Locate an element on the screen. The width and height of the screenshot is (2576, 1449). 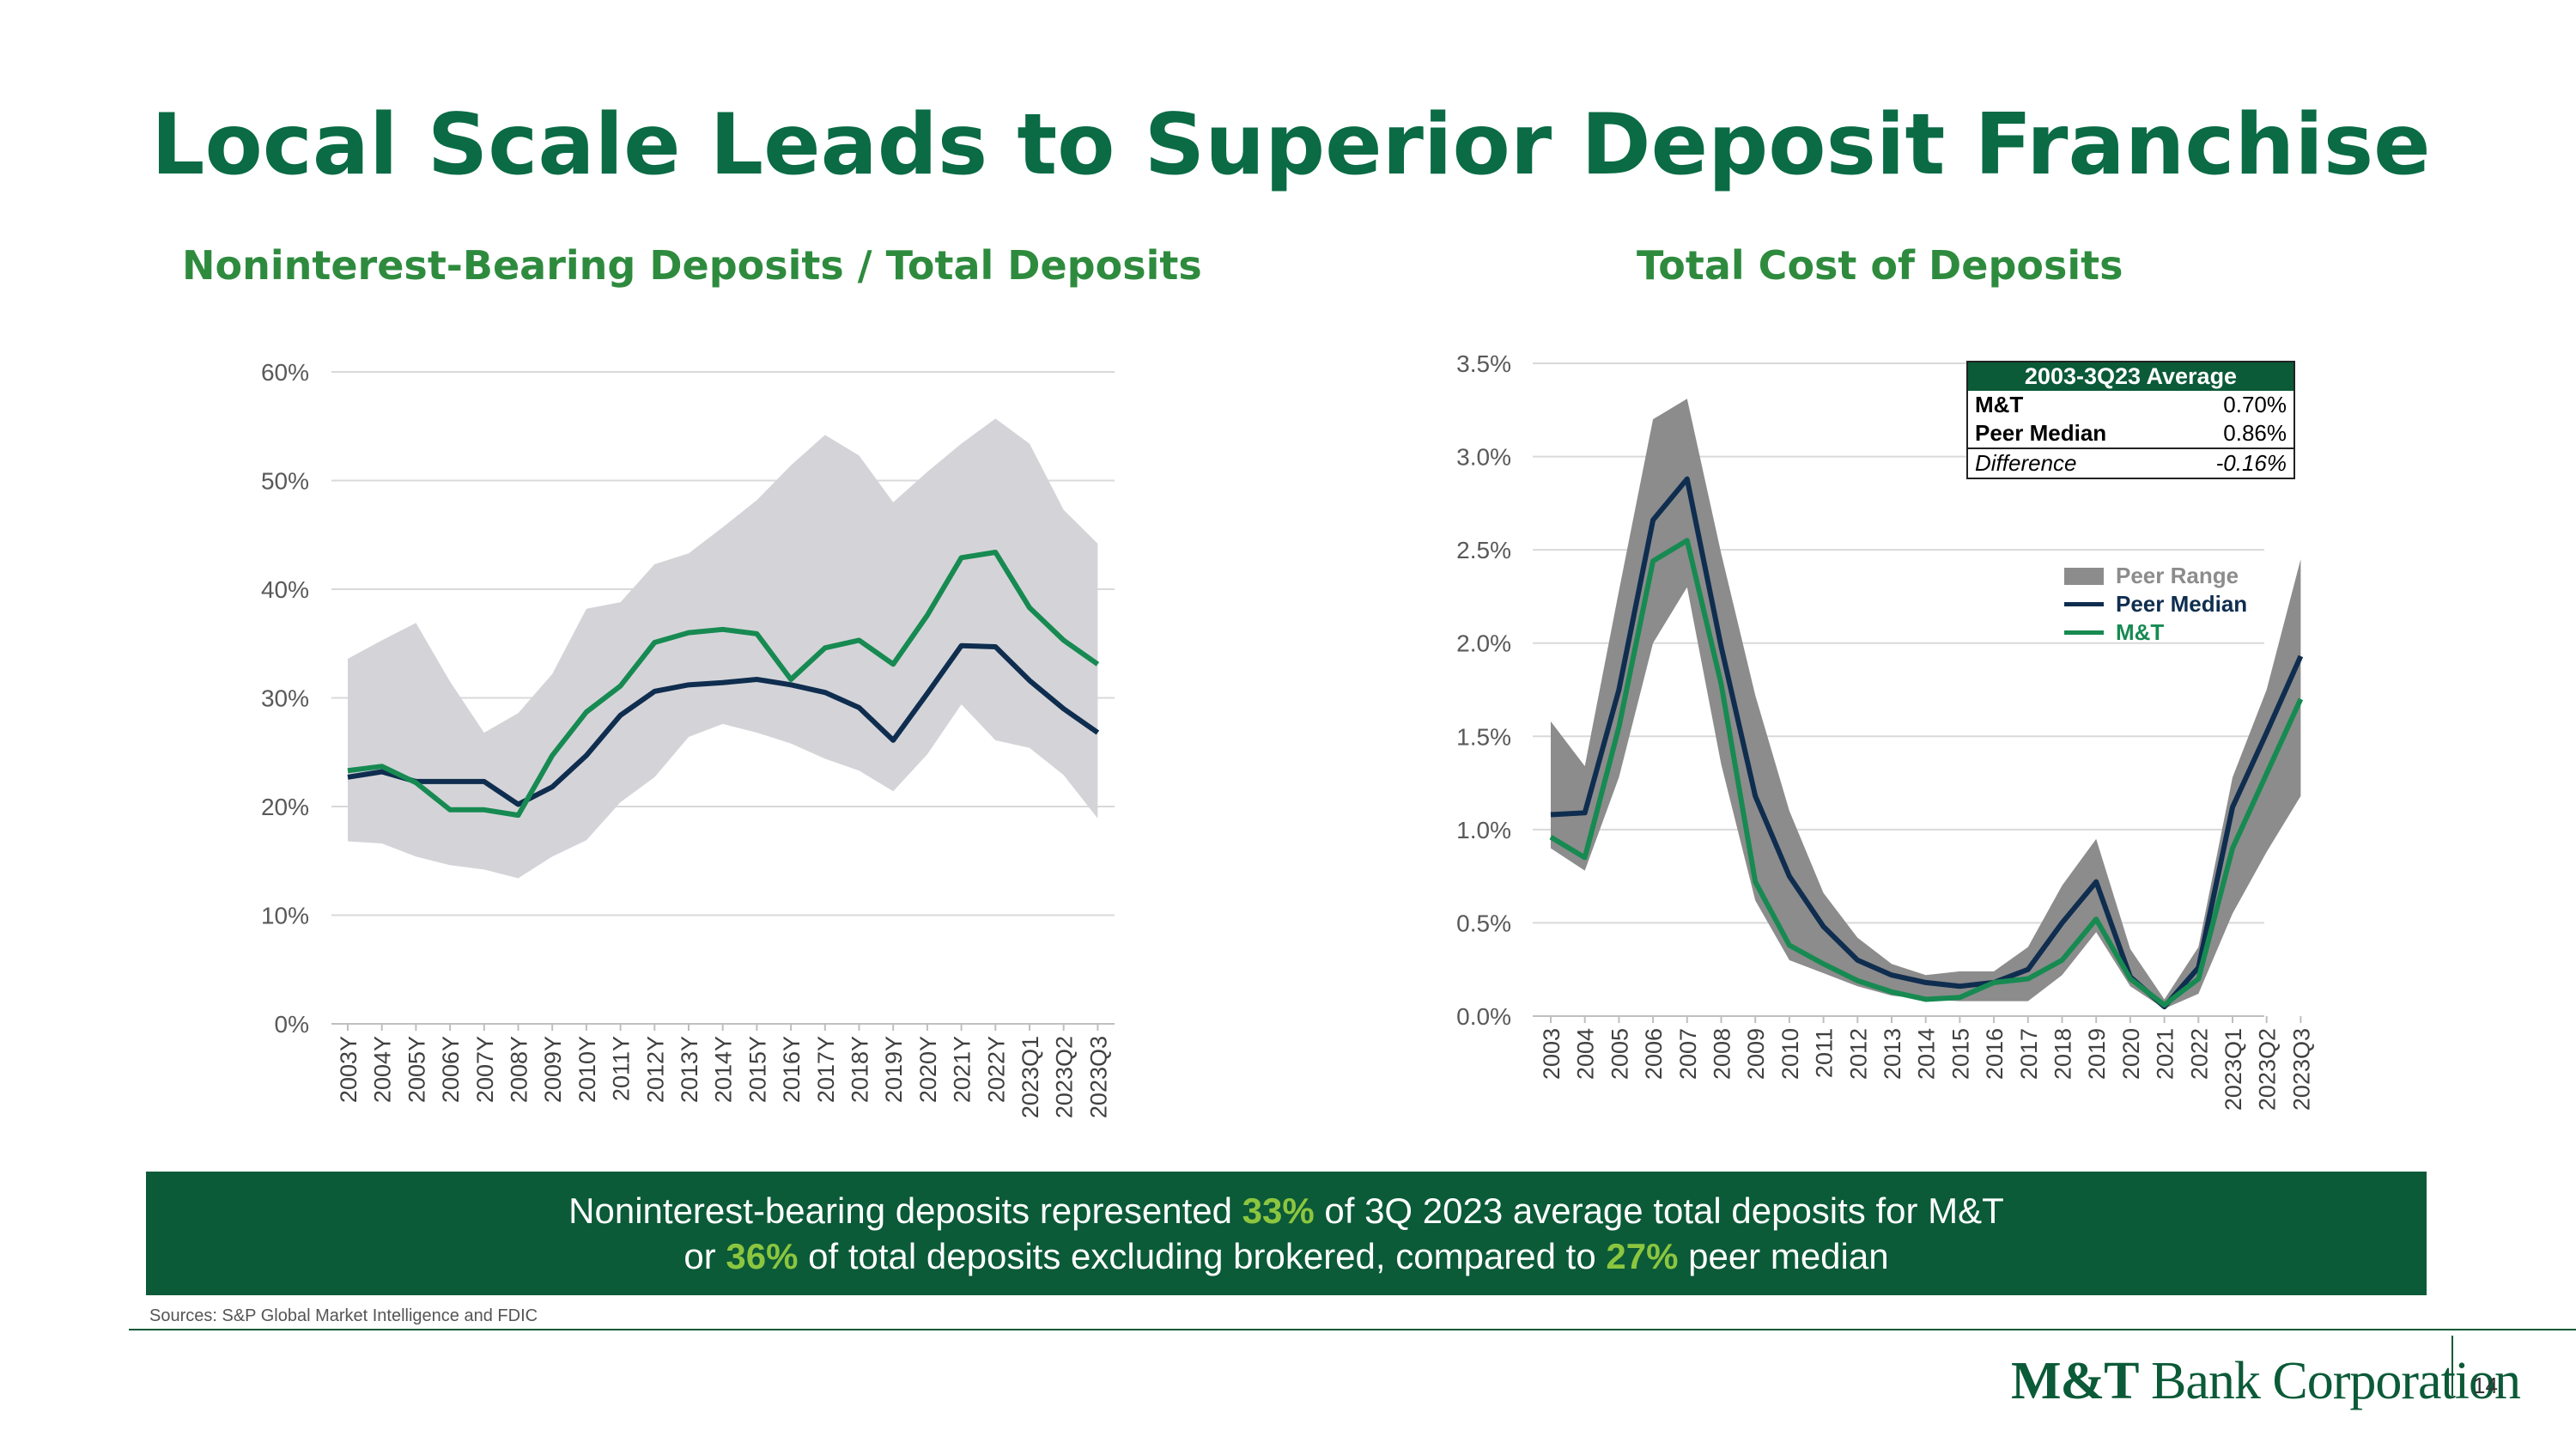
y-tick-label: 0.5% is located at coordinates (1484, 923).